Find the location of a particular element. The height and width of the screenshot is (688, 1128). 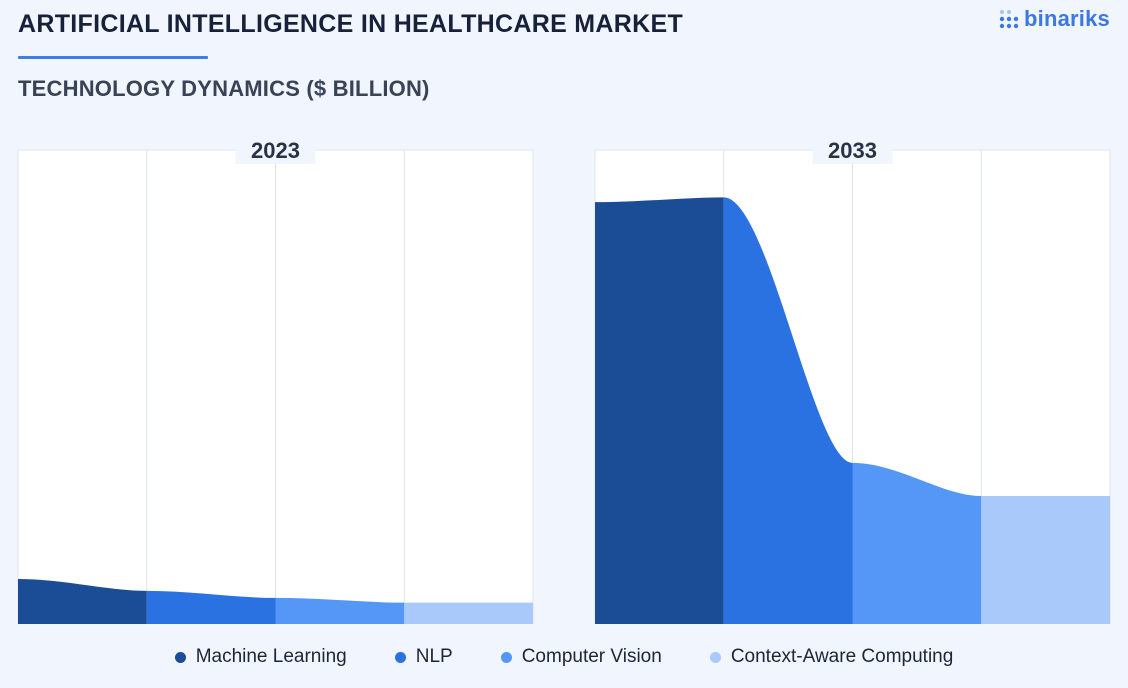

legend-item: NLP is located at coordinates (423, 657).